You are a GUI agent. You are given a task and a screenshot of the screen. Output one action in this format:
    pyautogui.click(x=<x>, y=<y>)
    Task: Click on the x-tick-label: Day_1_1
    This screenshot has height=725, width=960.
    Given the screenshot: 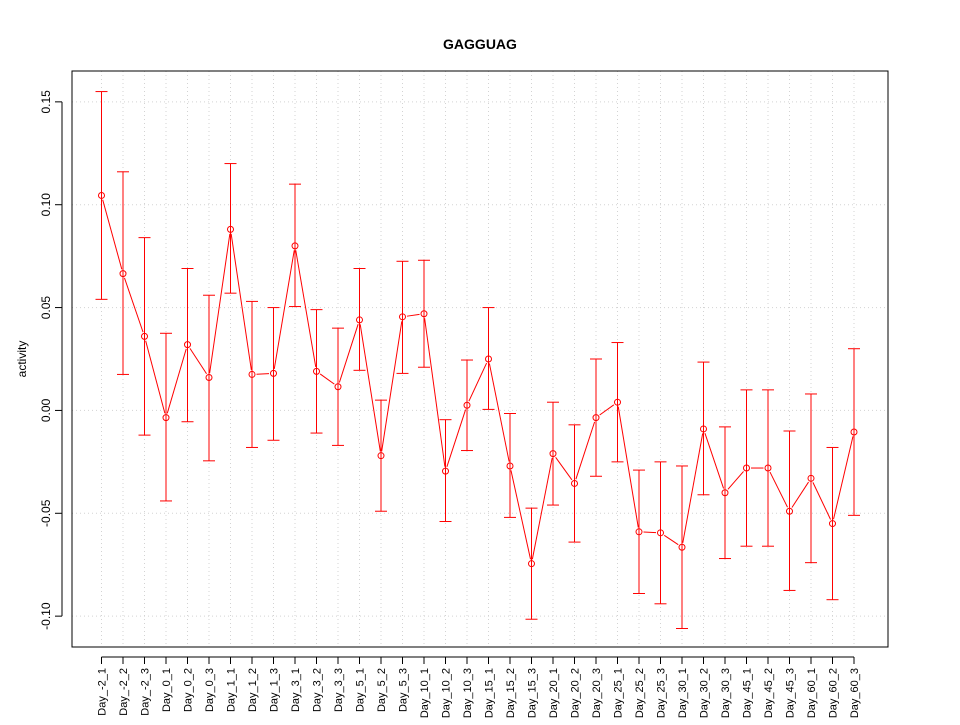 What is the action you would take?
    pyautogui.click(x=232, y=690)
    